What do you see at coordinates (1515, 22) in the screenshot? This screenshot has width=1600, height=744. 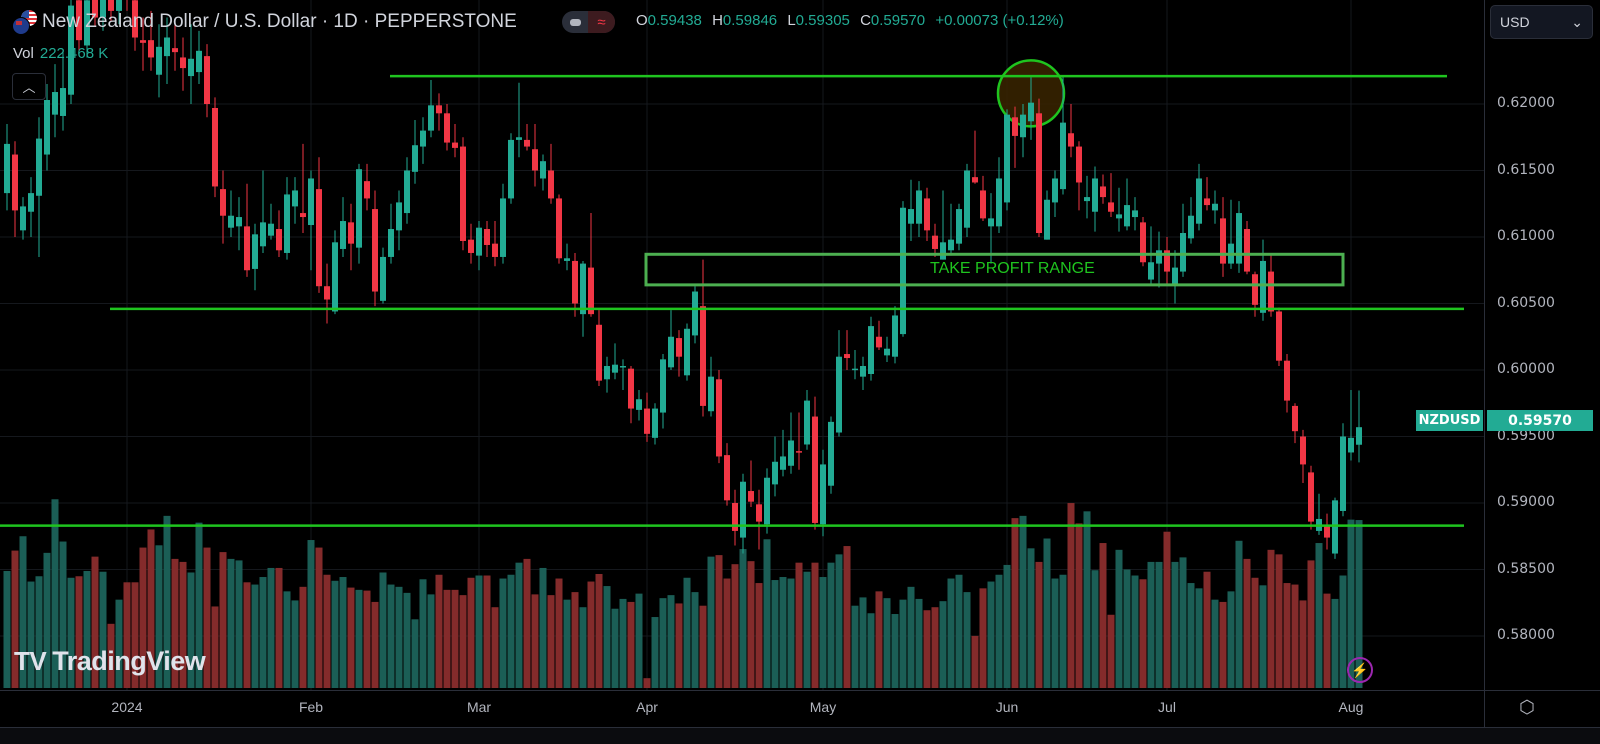 I see `currency-label: USD` at bounding box center [1515, 22].